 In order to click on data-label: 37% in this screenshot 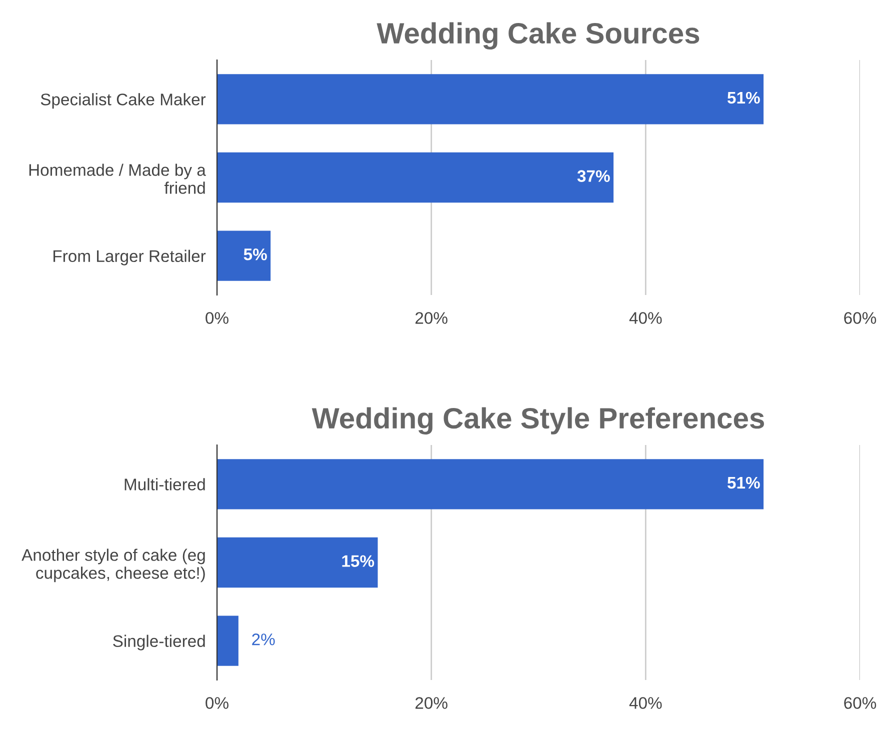, I will do `click(593, 176)`.